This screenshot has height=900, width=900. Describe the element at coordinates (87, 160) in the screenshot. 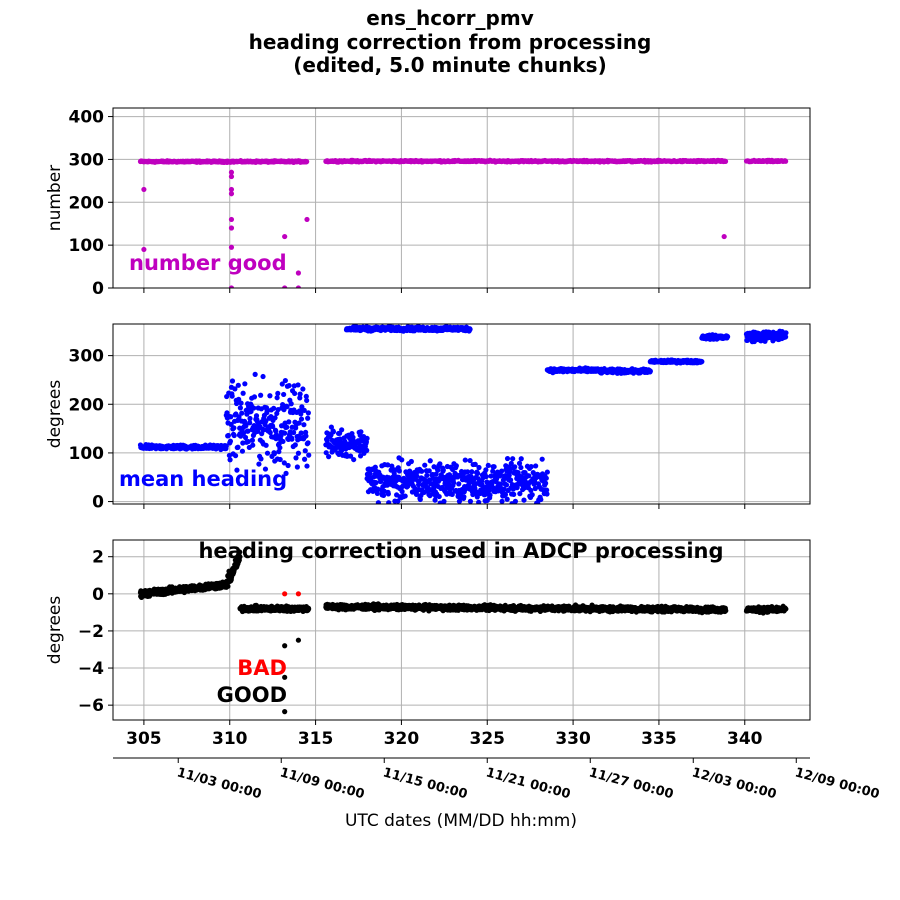

I see `y-tick-label: 300` at that location.